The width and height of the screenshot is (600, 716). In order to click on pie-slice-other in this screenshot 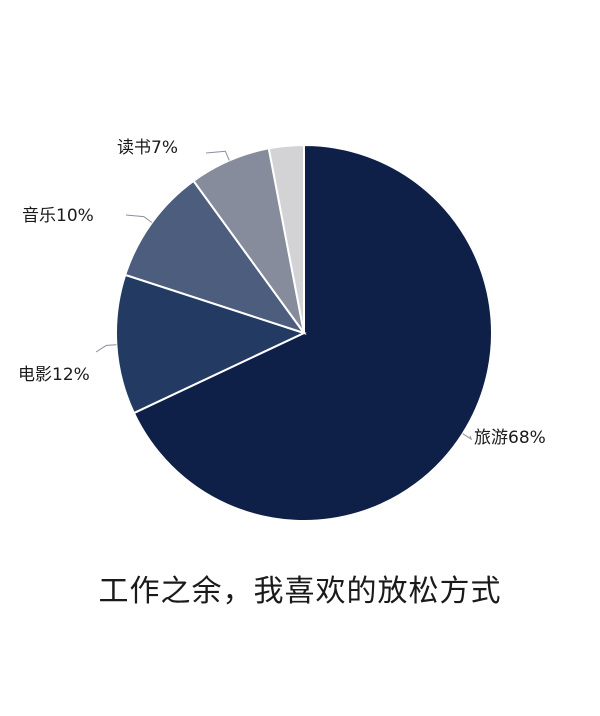, I will do `click(286, 238)`.